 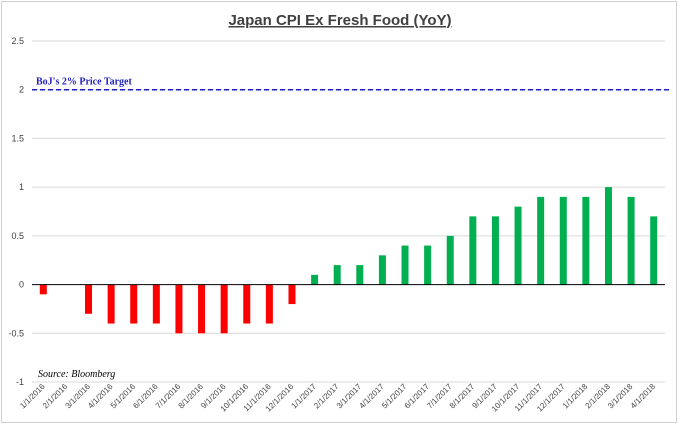 I want to click on y-tick-label: -0.5, so click(x=16, y=333).